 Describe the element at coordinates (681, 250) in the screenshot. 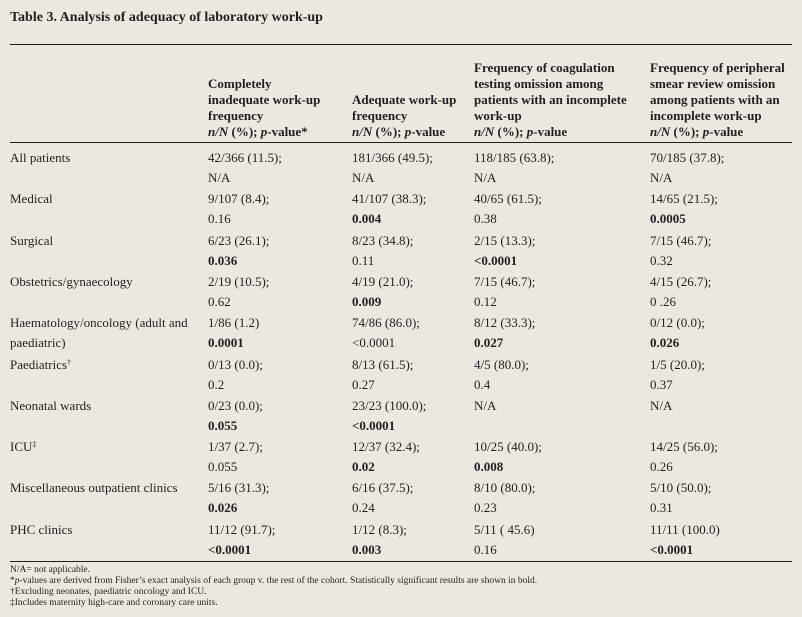

I see `data-cell: 7/15 (46.7); 0.32` at that location.